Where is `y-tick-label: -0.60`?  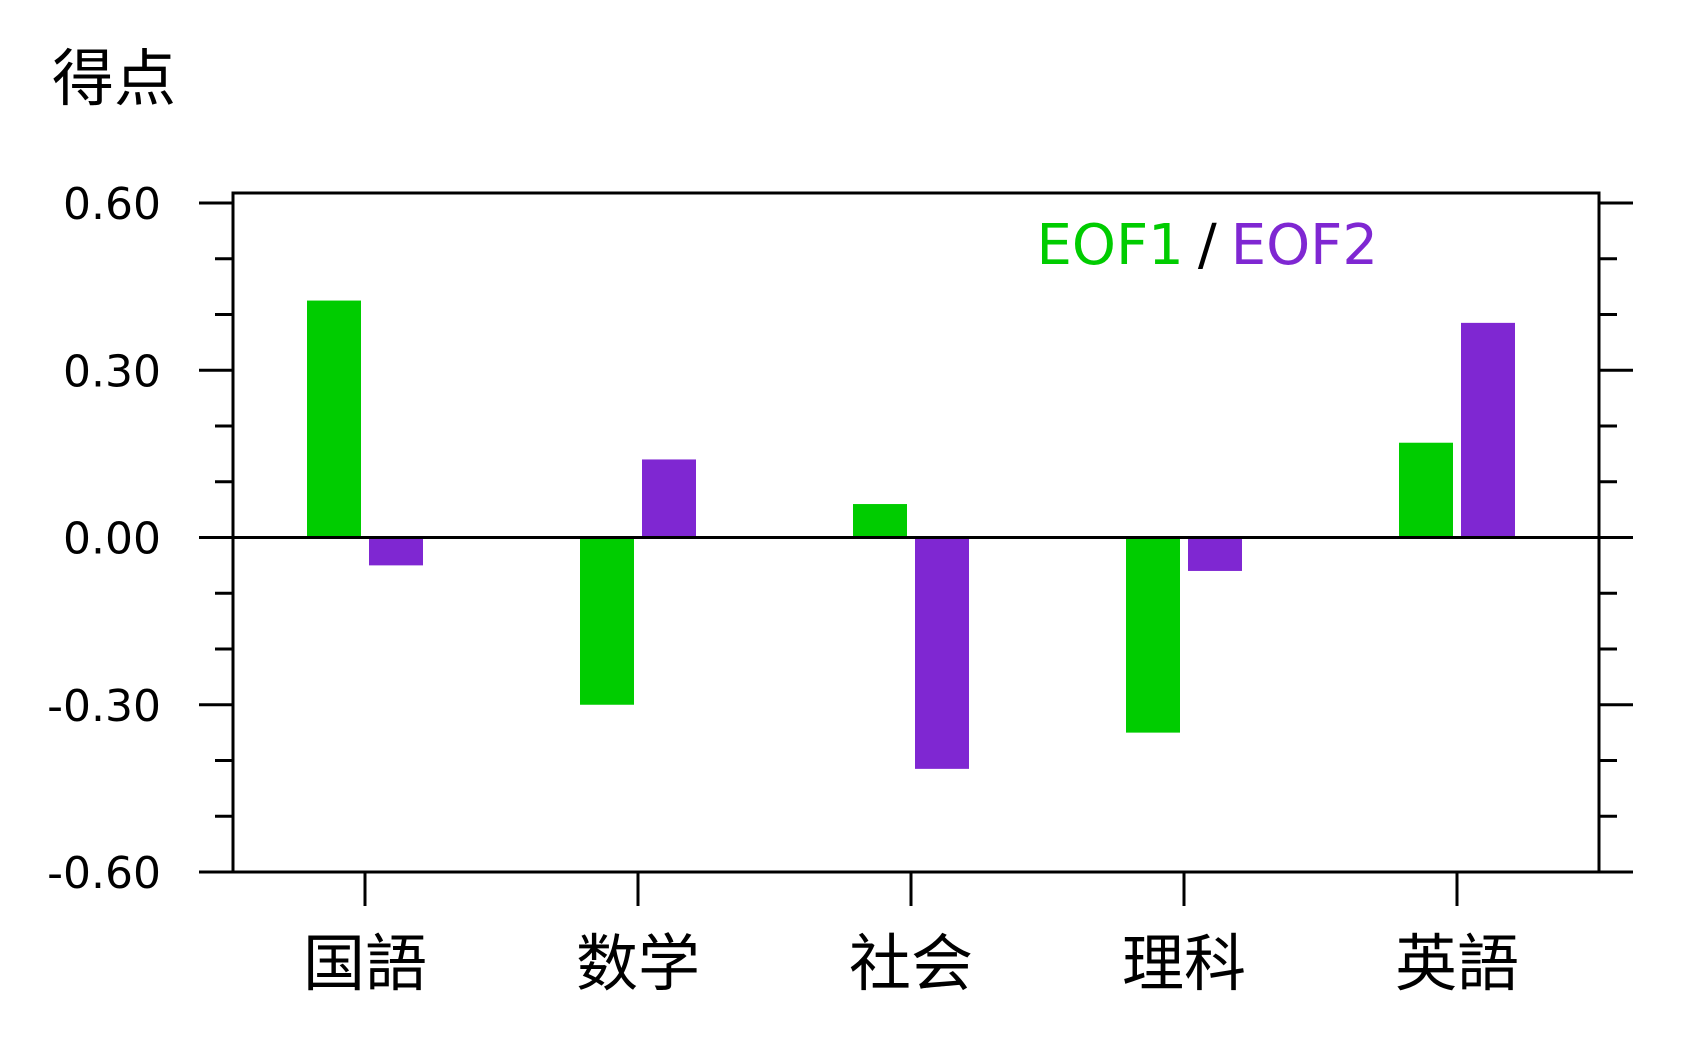
y-tick-label: -0.60 is located at coordinates (104, 873).